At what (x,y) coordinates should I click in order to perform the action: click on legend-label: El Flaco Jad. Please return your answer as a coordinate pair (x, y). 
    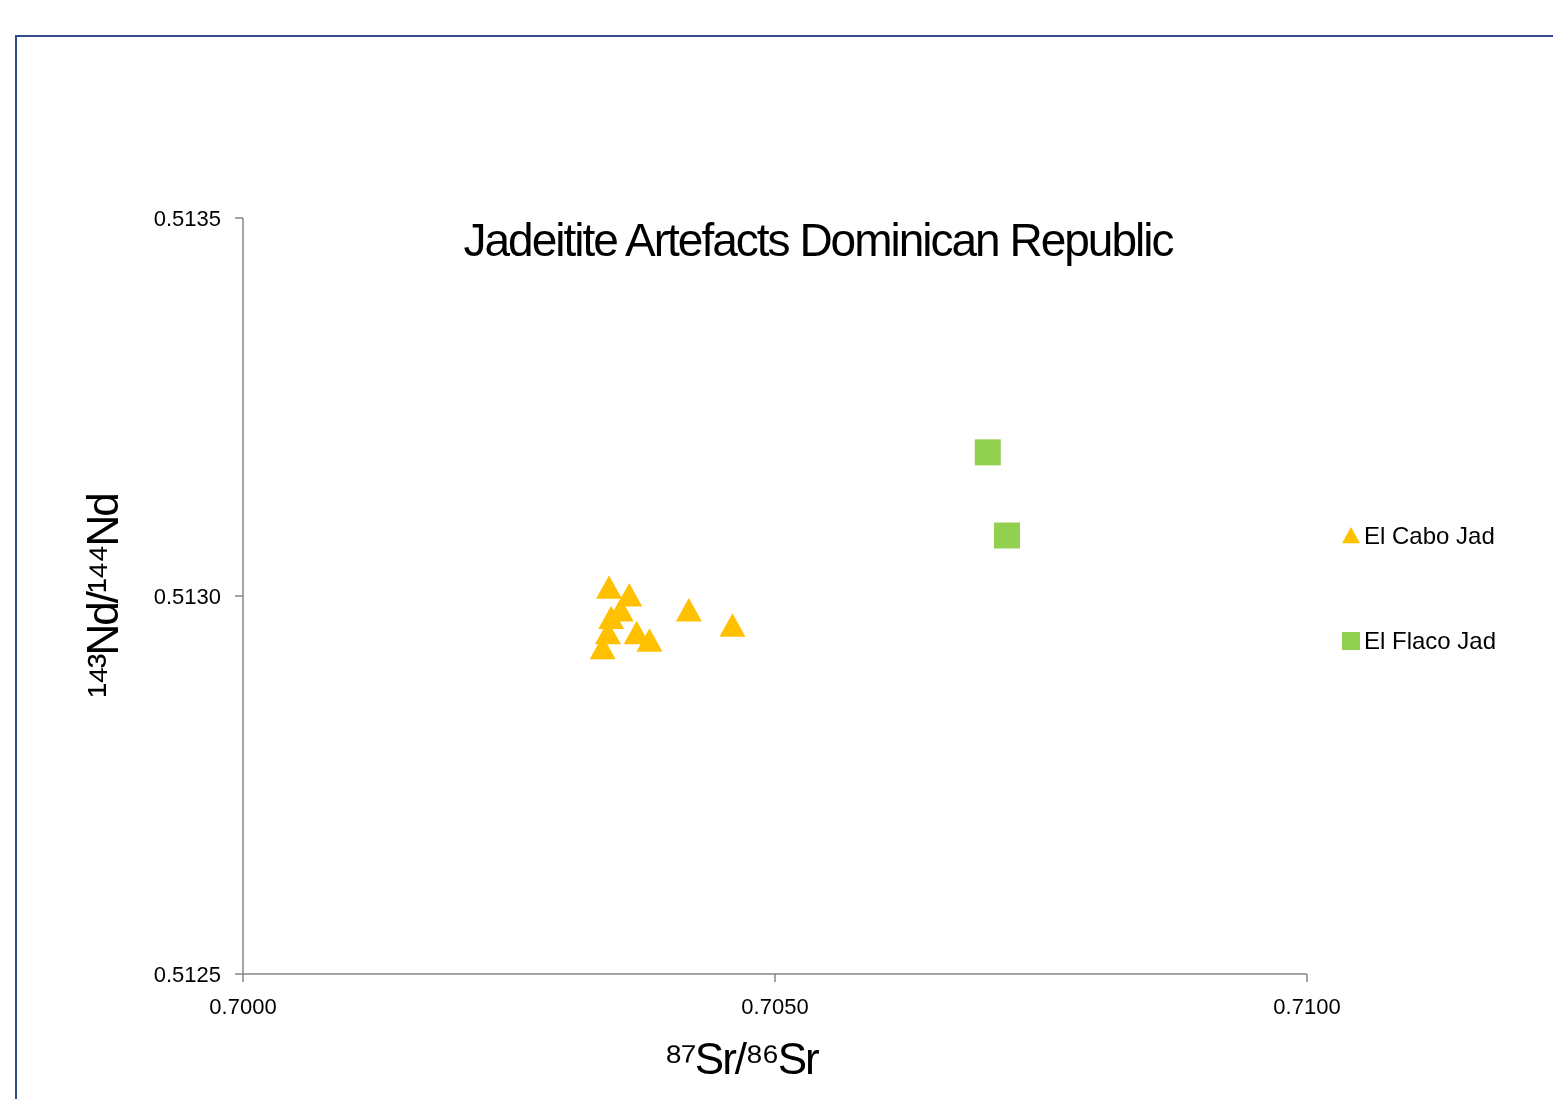
    Looking at the image, I should click on (1430, 641).